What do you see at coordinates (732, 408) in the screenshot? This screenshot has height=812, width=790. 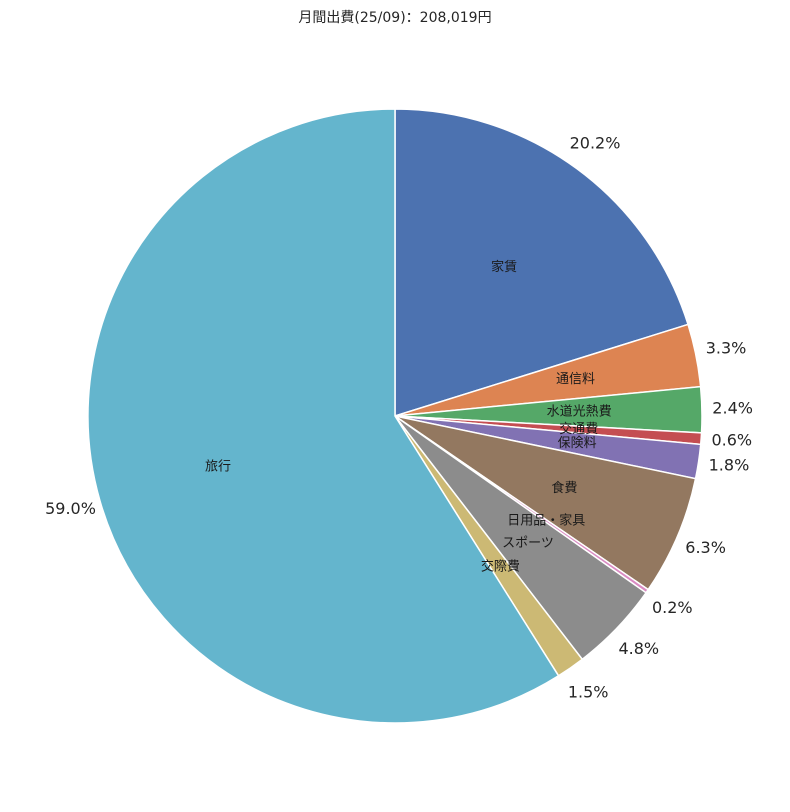 I see `slice-percent-label: 2.4%` at bounding box center [732, 408].